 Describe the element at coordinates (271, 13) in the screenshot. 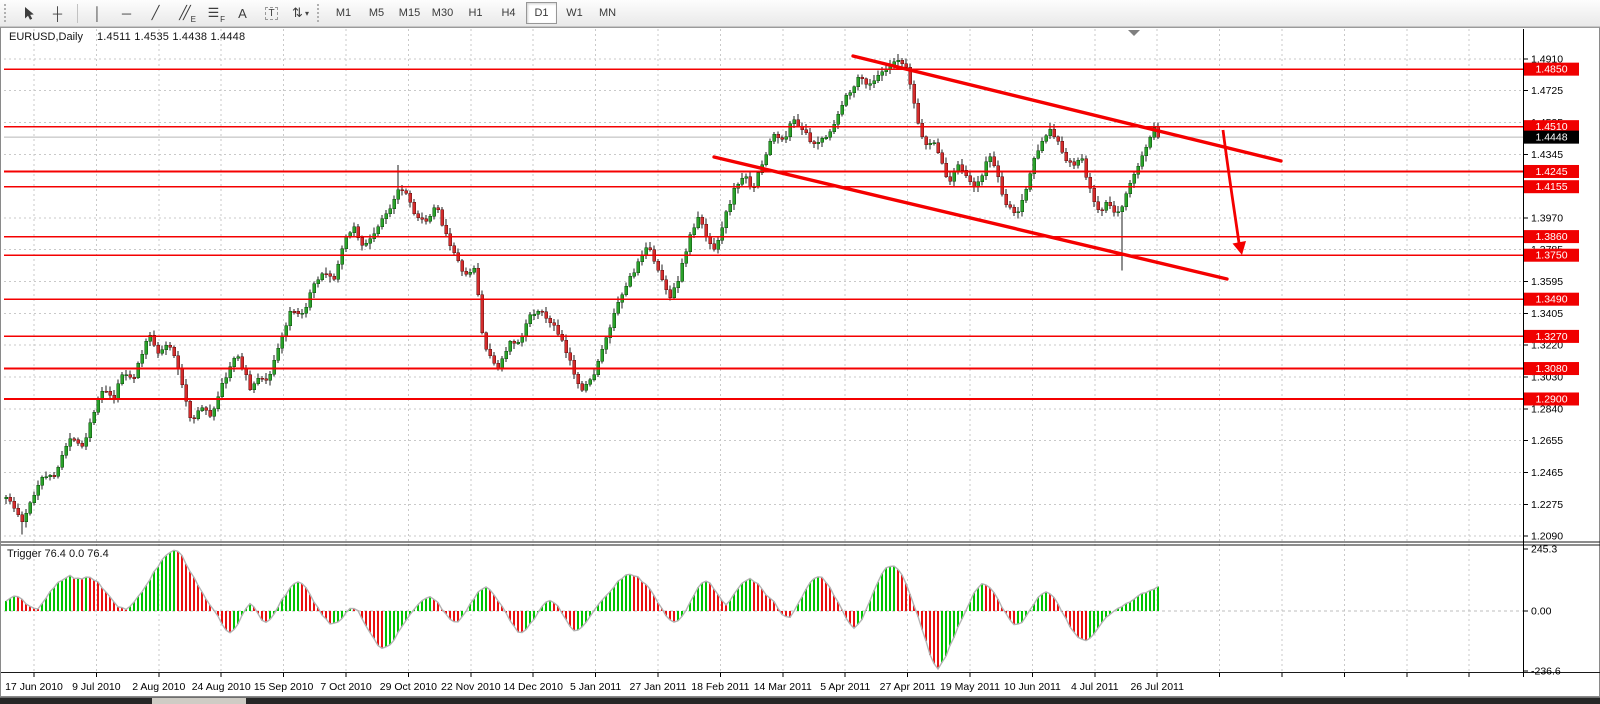

I see `tool-text-label-button: T` at that location.